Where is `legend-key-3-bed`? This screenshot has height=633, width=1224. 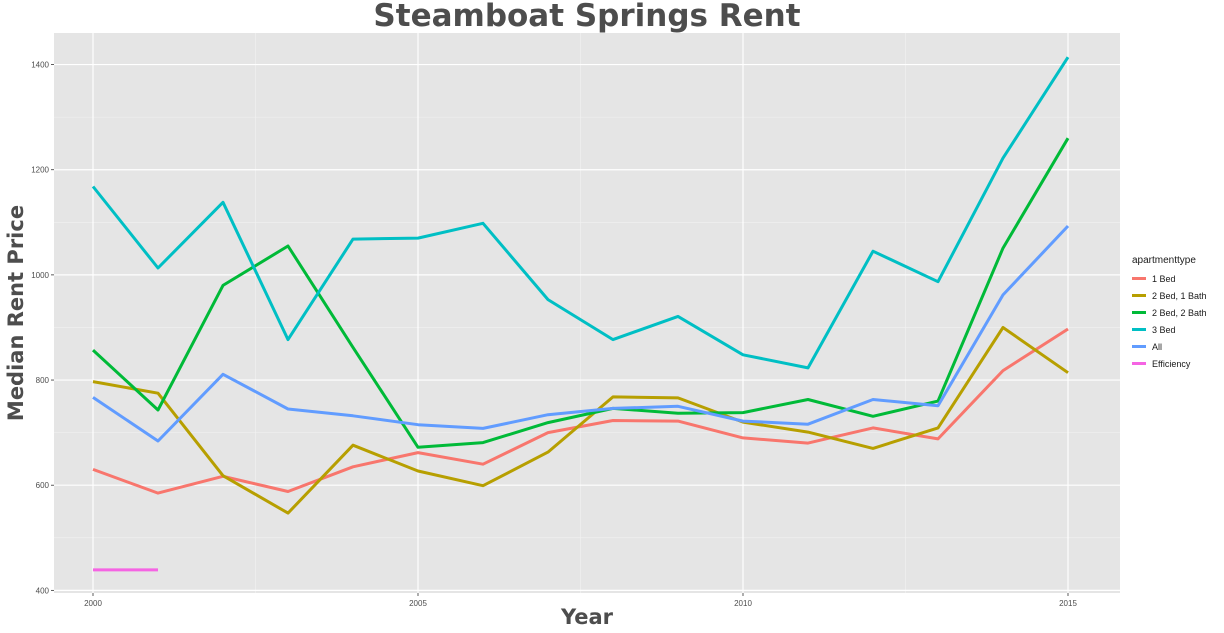 legend-key-3-bed is located at coordinates (1139, 329).